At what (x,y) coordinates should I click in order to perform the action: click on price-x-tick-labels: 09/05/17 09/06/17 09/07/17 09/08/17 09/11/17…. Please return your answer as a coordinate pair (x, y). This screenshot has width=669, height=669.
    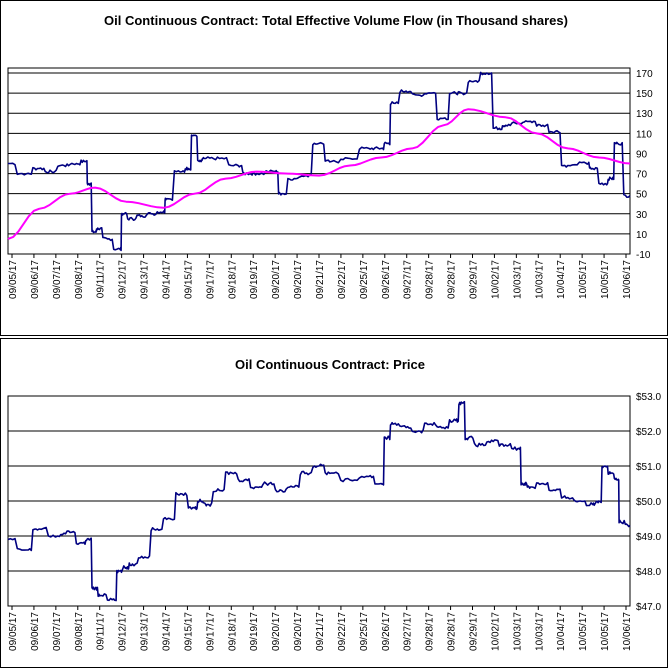
    Looking at the image, I should click on (320, 628).